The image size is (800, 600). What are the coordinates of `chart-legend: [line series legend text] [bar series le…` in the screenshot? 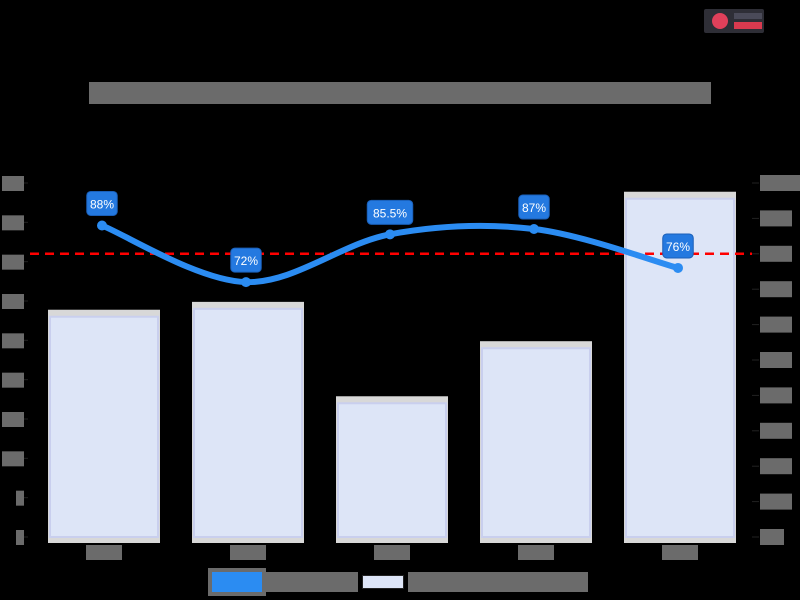 It's located at (398, 582).